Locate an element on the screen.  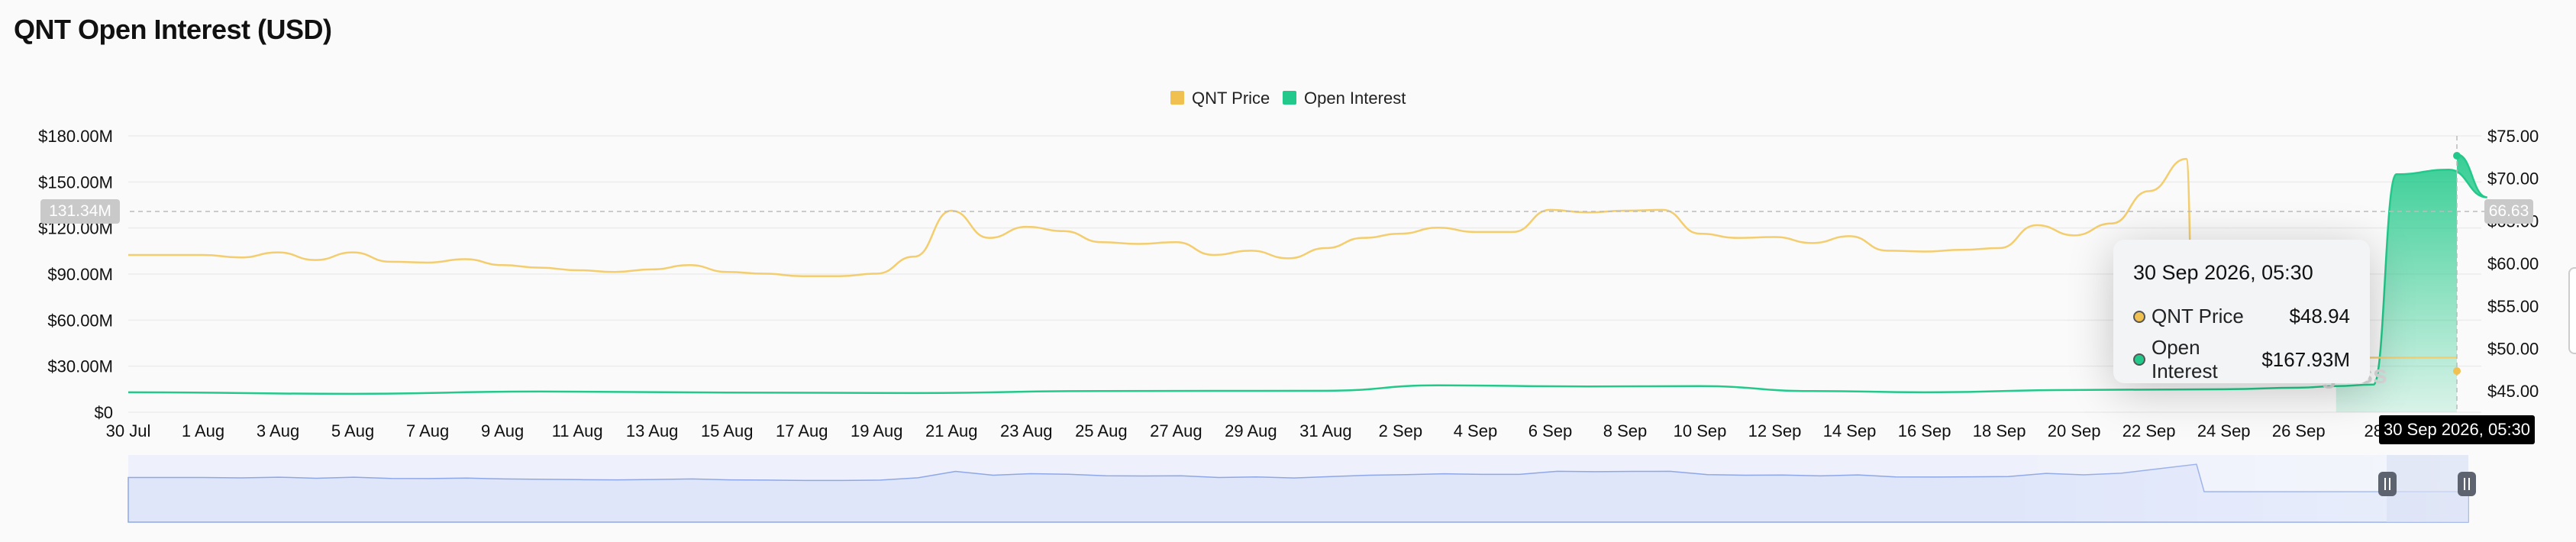
open-interest-area is located at coordinates (2411, 283).